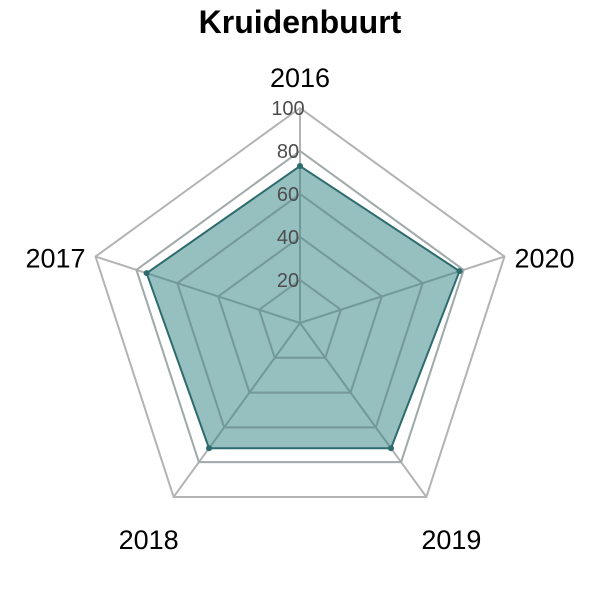 The image size is (600, 600). Describe the element at coordinates (288, 238) in the screenshot. I see `tick-label-40: 40` at that location.